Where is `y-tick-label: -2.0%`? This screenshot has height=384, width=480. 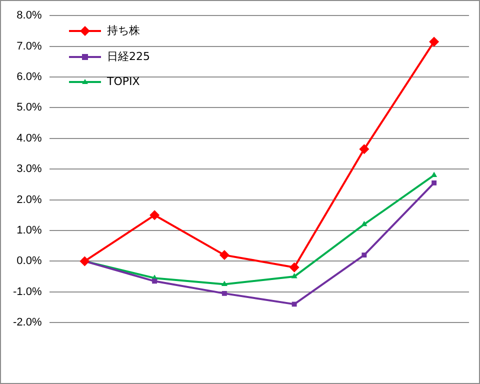
y-tick-label: -2.0% is located at coordinates (27, 322).